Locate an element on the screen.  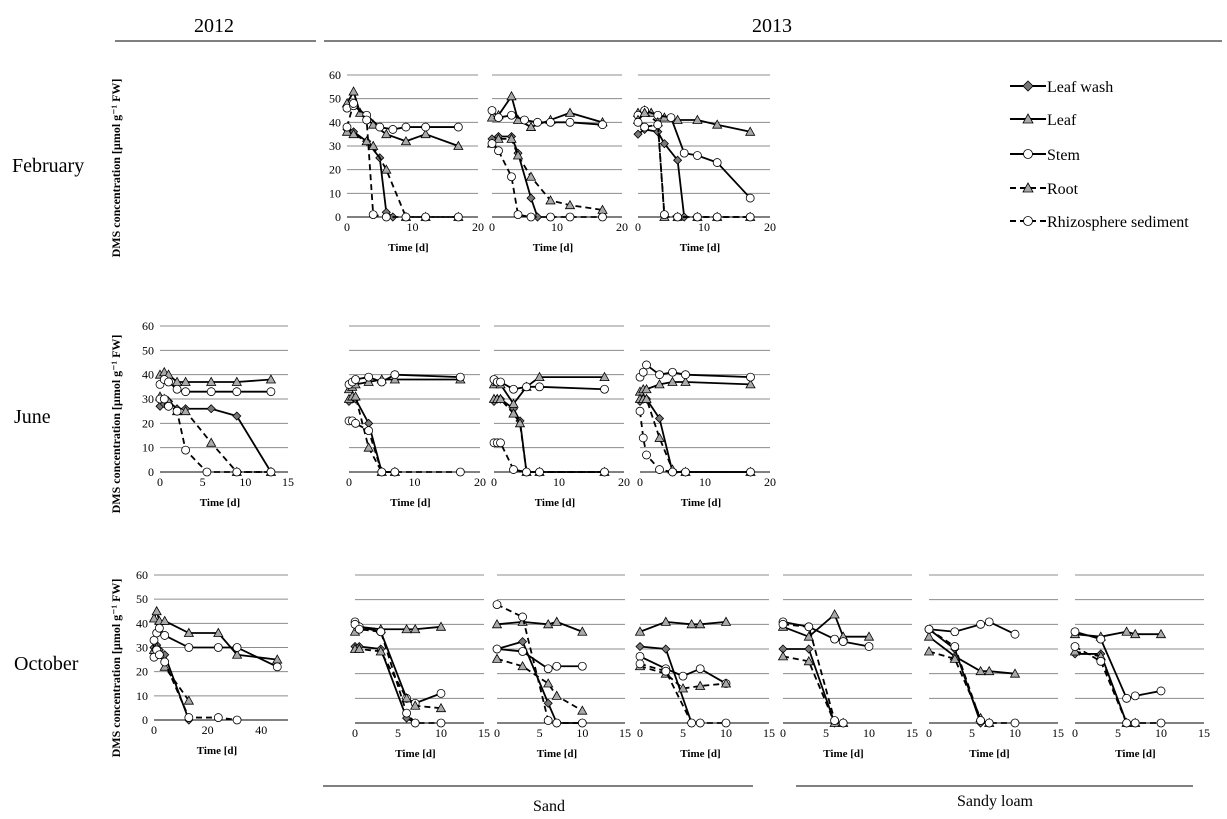
panel-february-2013-sand-3: 0 10 20 Time [d] is located at coordinates (704, 164).